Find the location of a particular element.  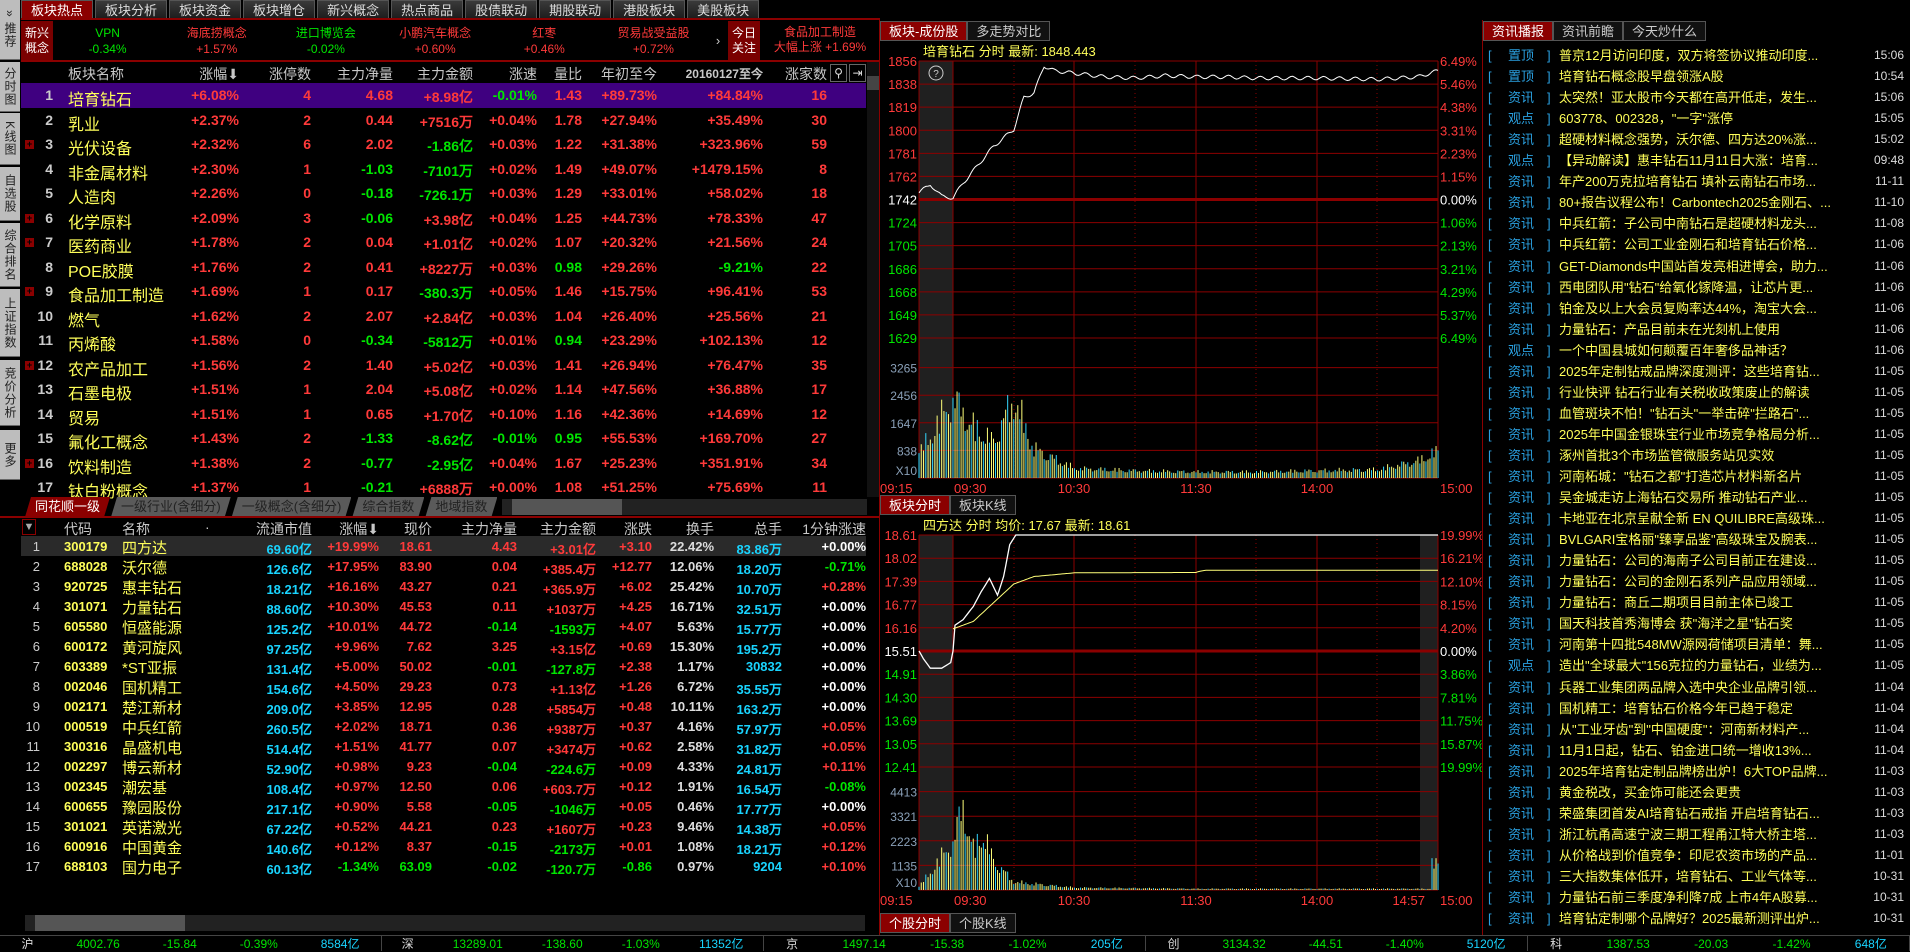

sector-col-header: 量比 is located at coordinates (568, 74).